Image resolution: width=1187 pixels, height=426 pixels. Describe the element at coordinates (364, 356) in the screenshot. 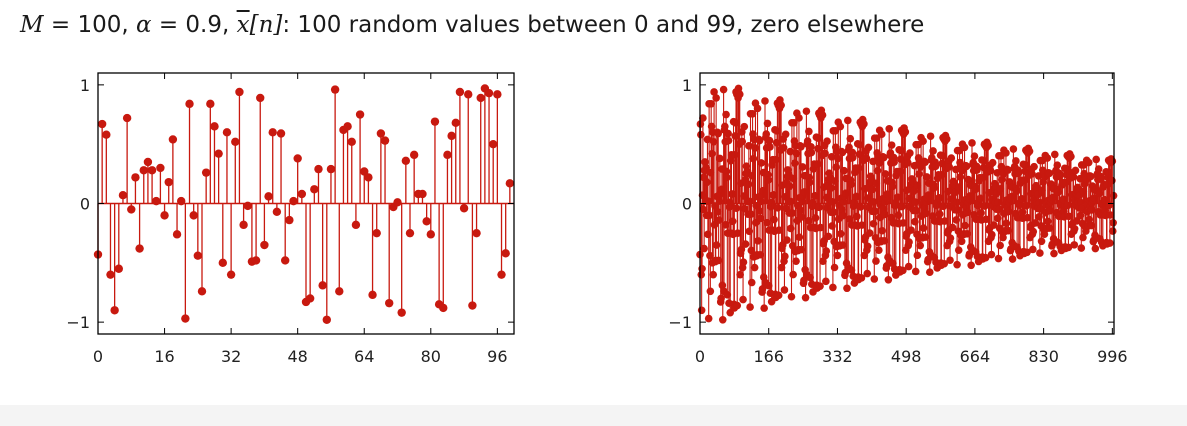

I see `x-tick-label: 64` at that location.